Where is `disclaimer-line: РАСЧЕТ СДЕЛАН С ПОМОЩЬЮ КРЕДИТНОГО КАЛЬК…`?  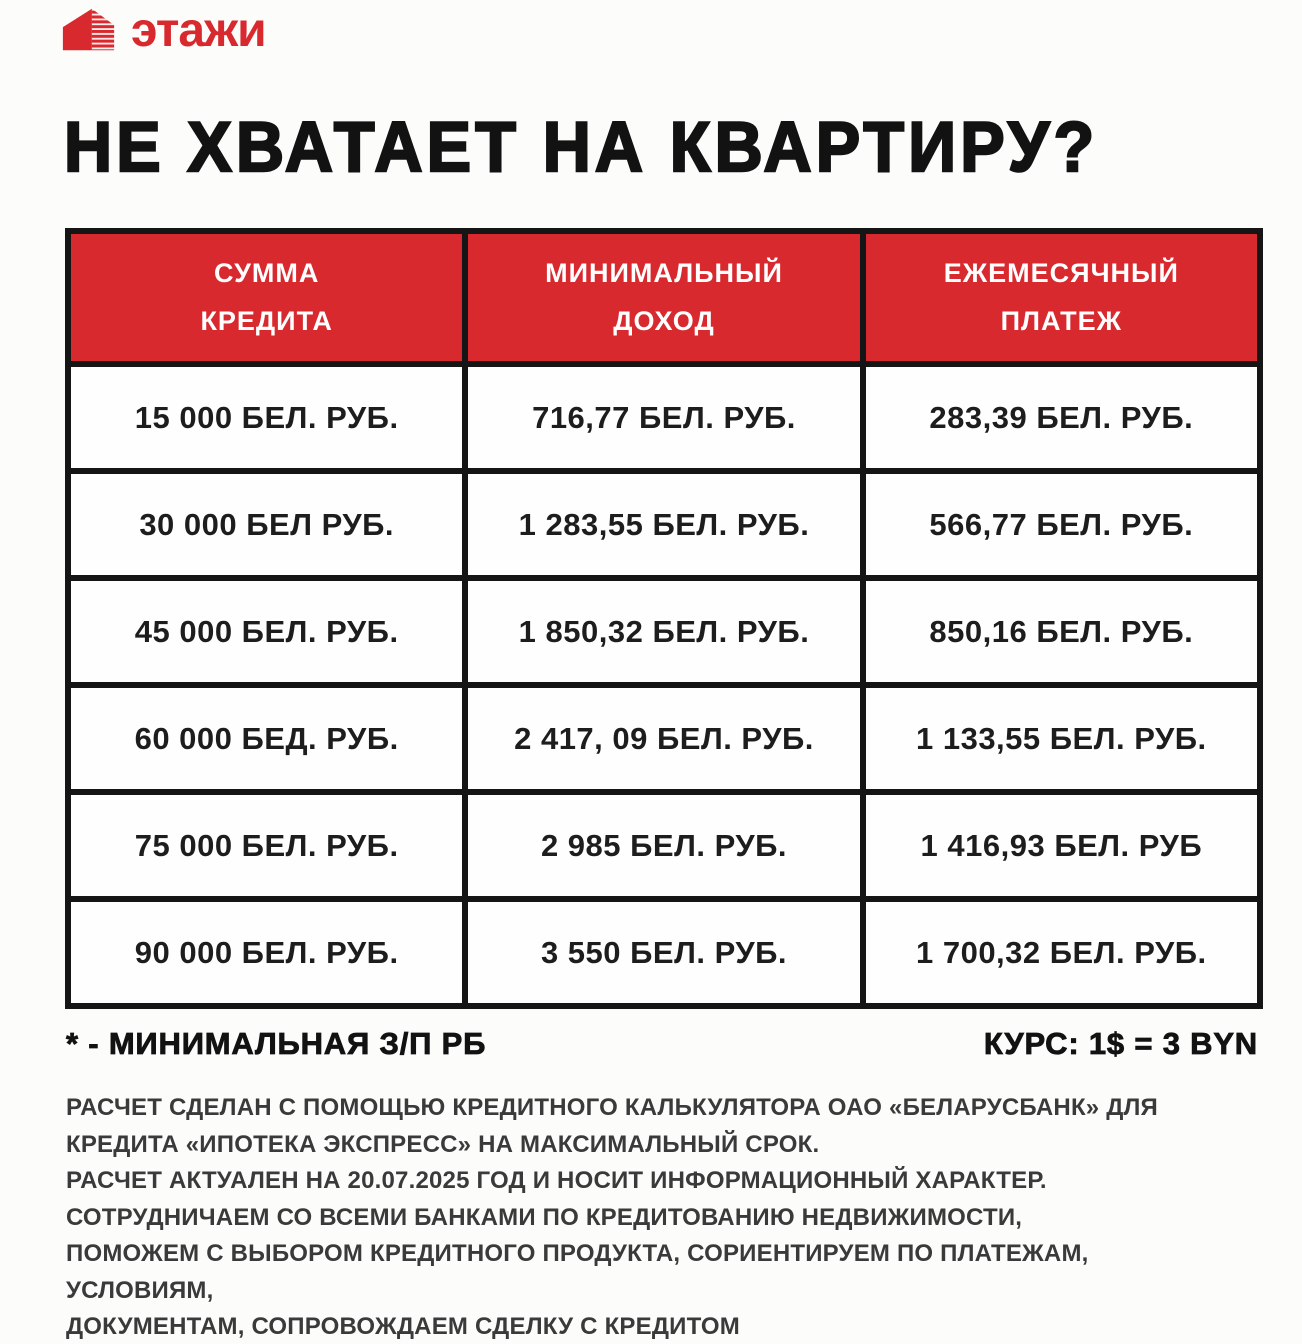
disclaimer-line: РАСЧЕТ СДЕЛАН С ПОМОЩЬЮ КРЕДИТНОГО КАЛЬК… is located at coordinates (612, 1107).